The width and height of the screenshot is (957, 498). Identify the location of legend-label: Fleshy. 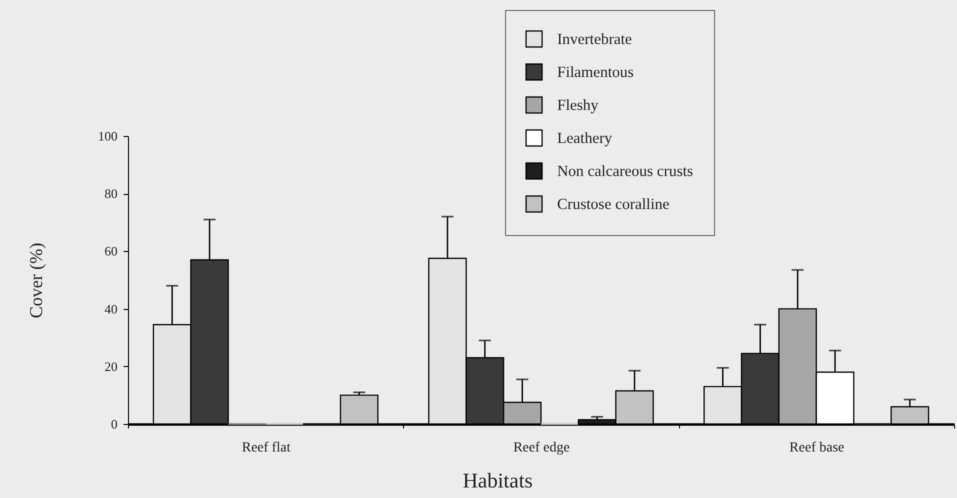
(578, 105).